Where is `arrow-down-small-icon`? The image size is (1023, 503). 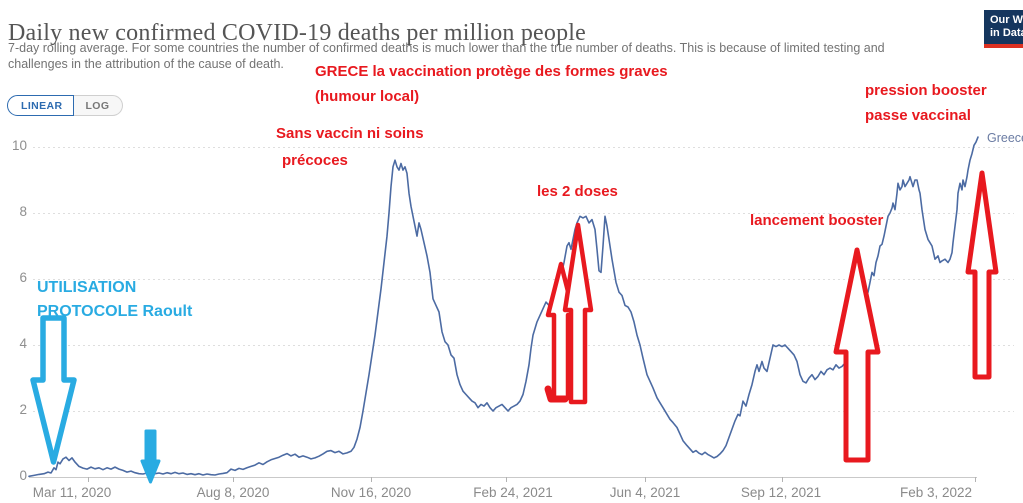 arrow-down-small-icon is located at coordinates (150, 456).